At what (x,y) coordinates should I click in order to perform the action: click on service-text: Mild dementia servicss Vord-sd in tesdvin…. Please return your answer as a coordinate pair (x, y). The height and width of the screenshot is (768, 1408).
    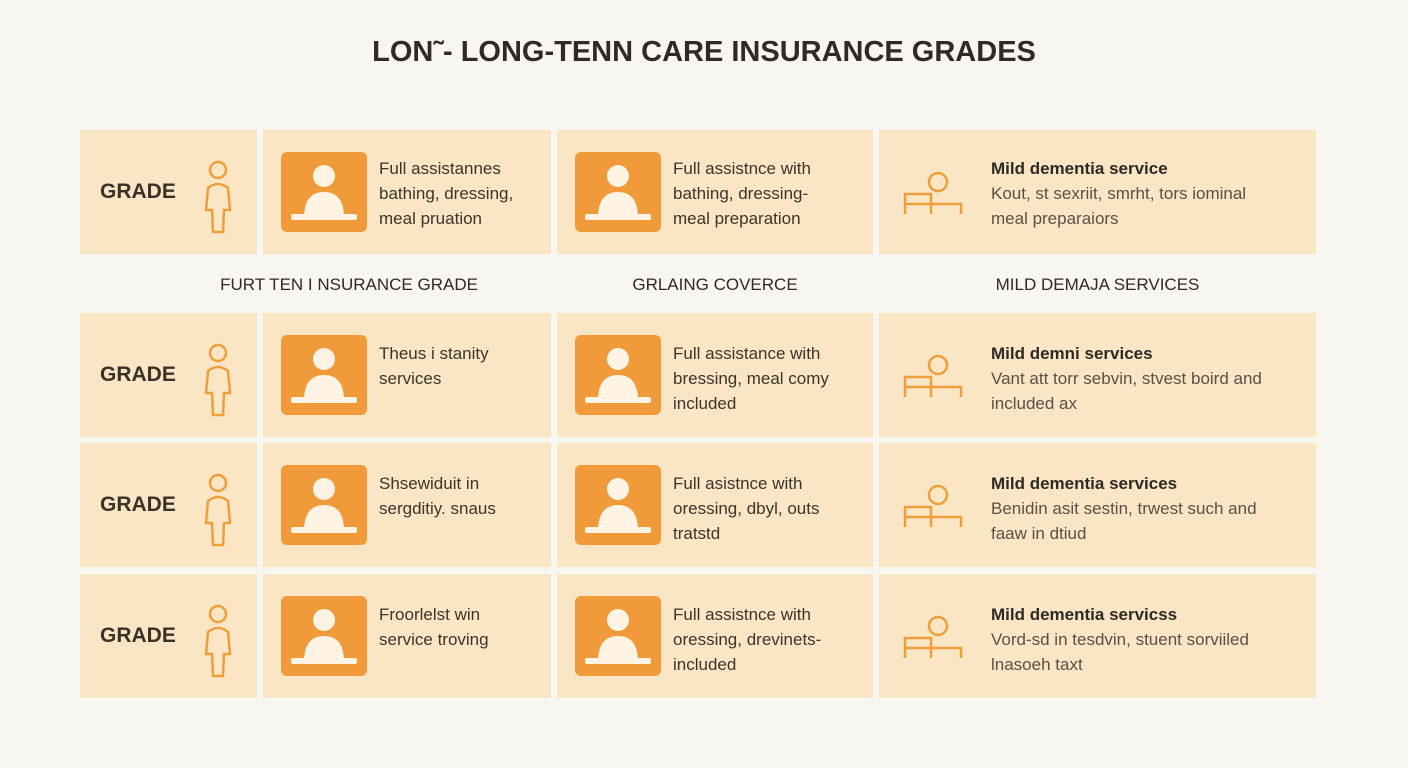
    Looking at the image, I should click on (1120, 639).